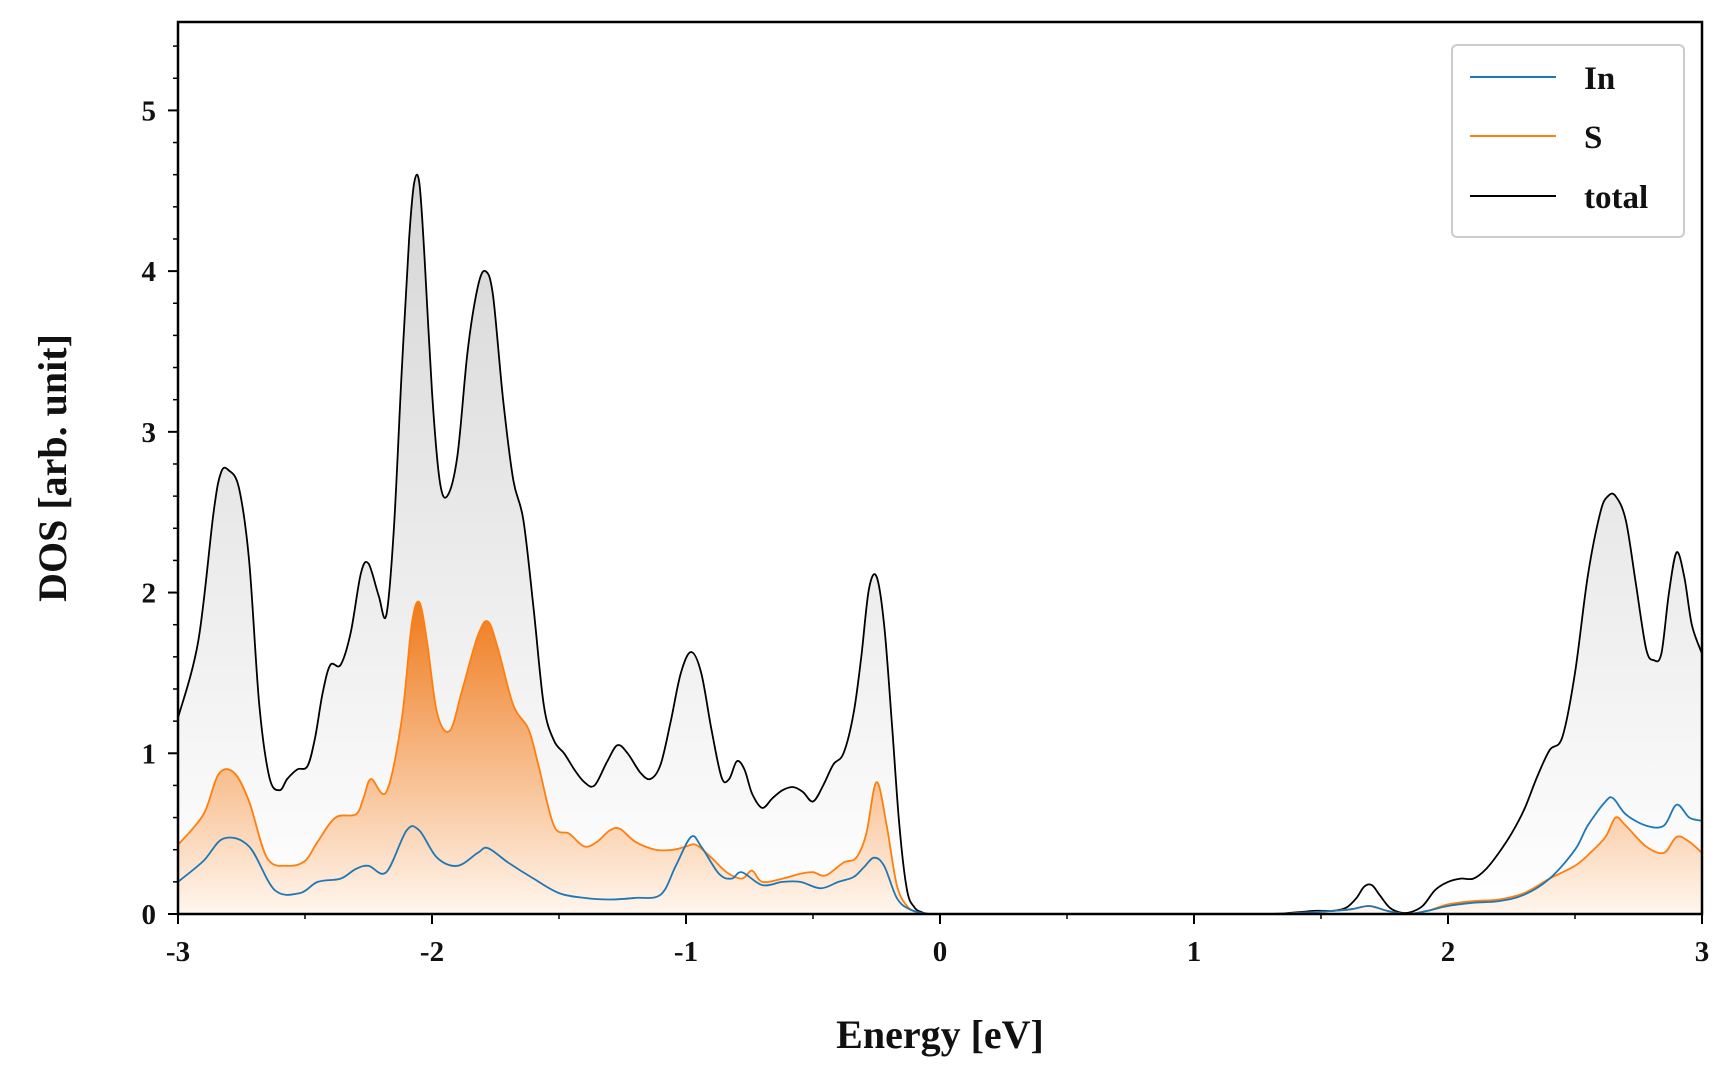 The image size is (1728, 1080). I want to click on y-axis-title: DOS [arb. unit], so click(52, 468).